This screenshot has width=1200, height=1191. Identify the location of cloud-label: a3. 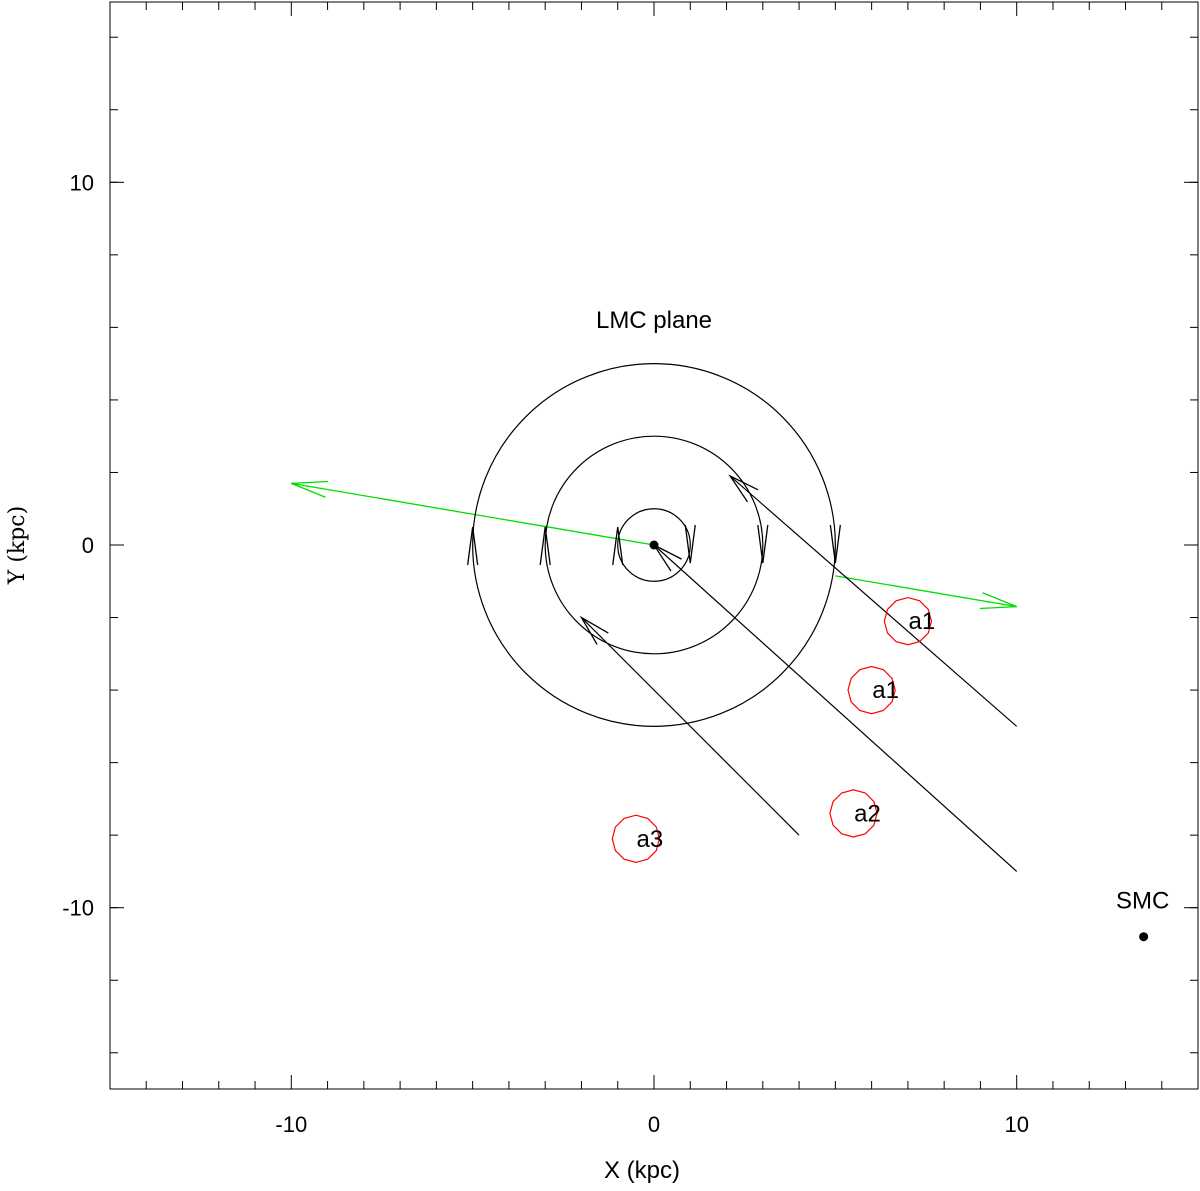
(650, 839).